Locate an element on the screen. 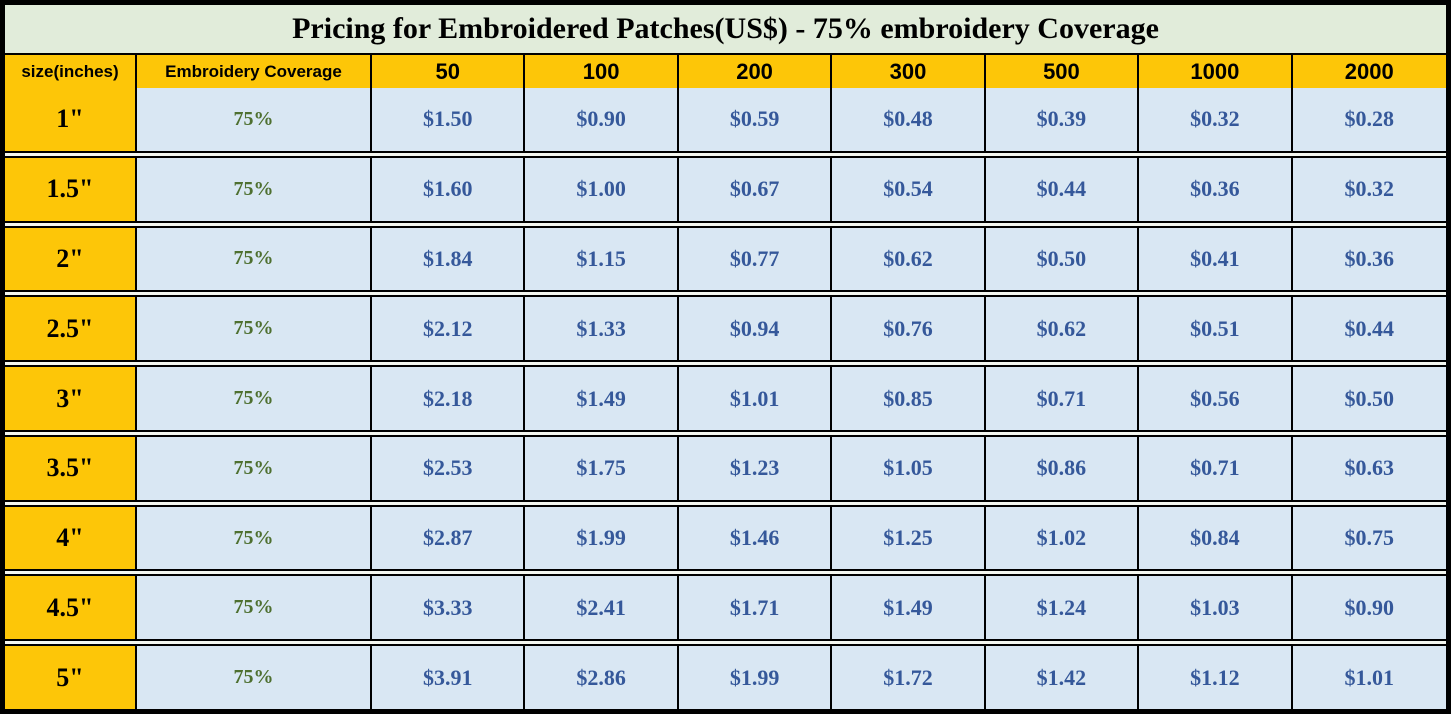 Image resolution: width=1451 pixels, height=714 pixels. size-cell: 3.5" is located at coordinates (71, 468).